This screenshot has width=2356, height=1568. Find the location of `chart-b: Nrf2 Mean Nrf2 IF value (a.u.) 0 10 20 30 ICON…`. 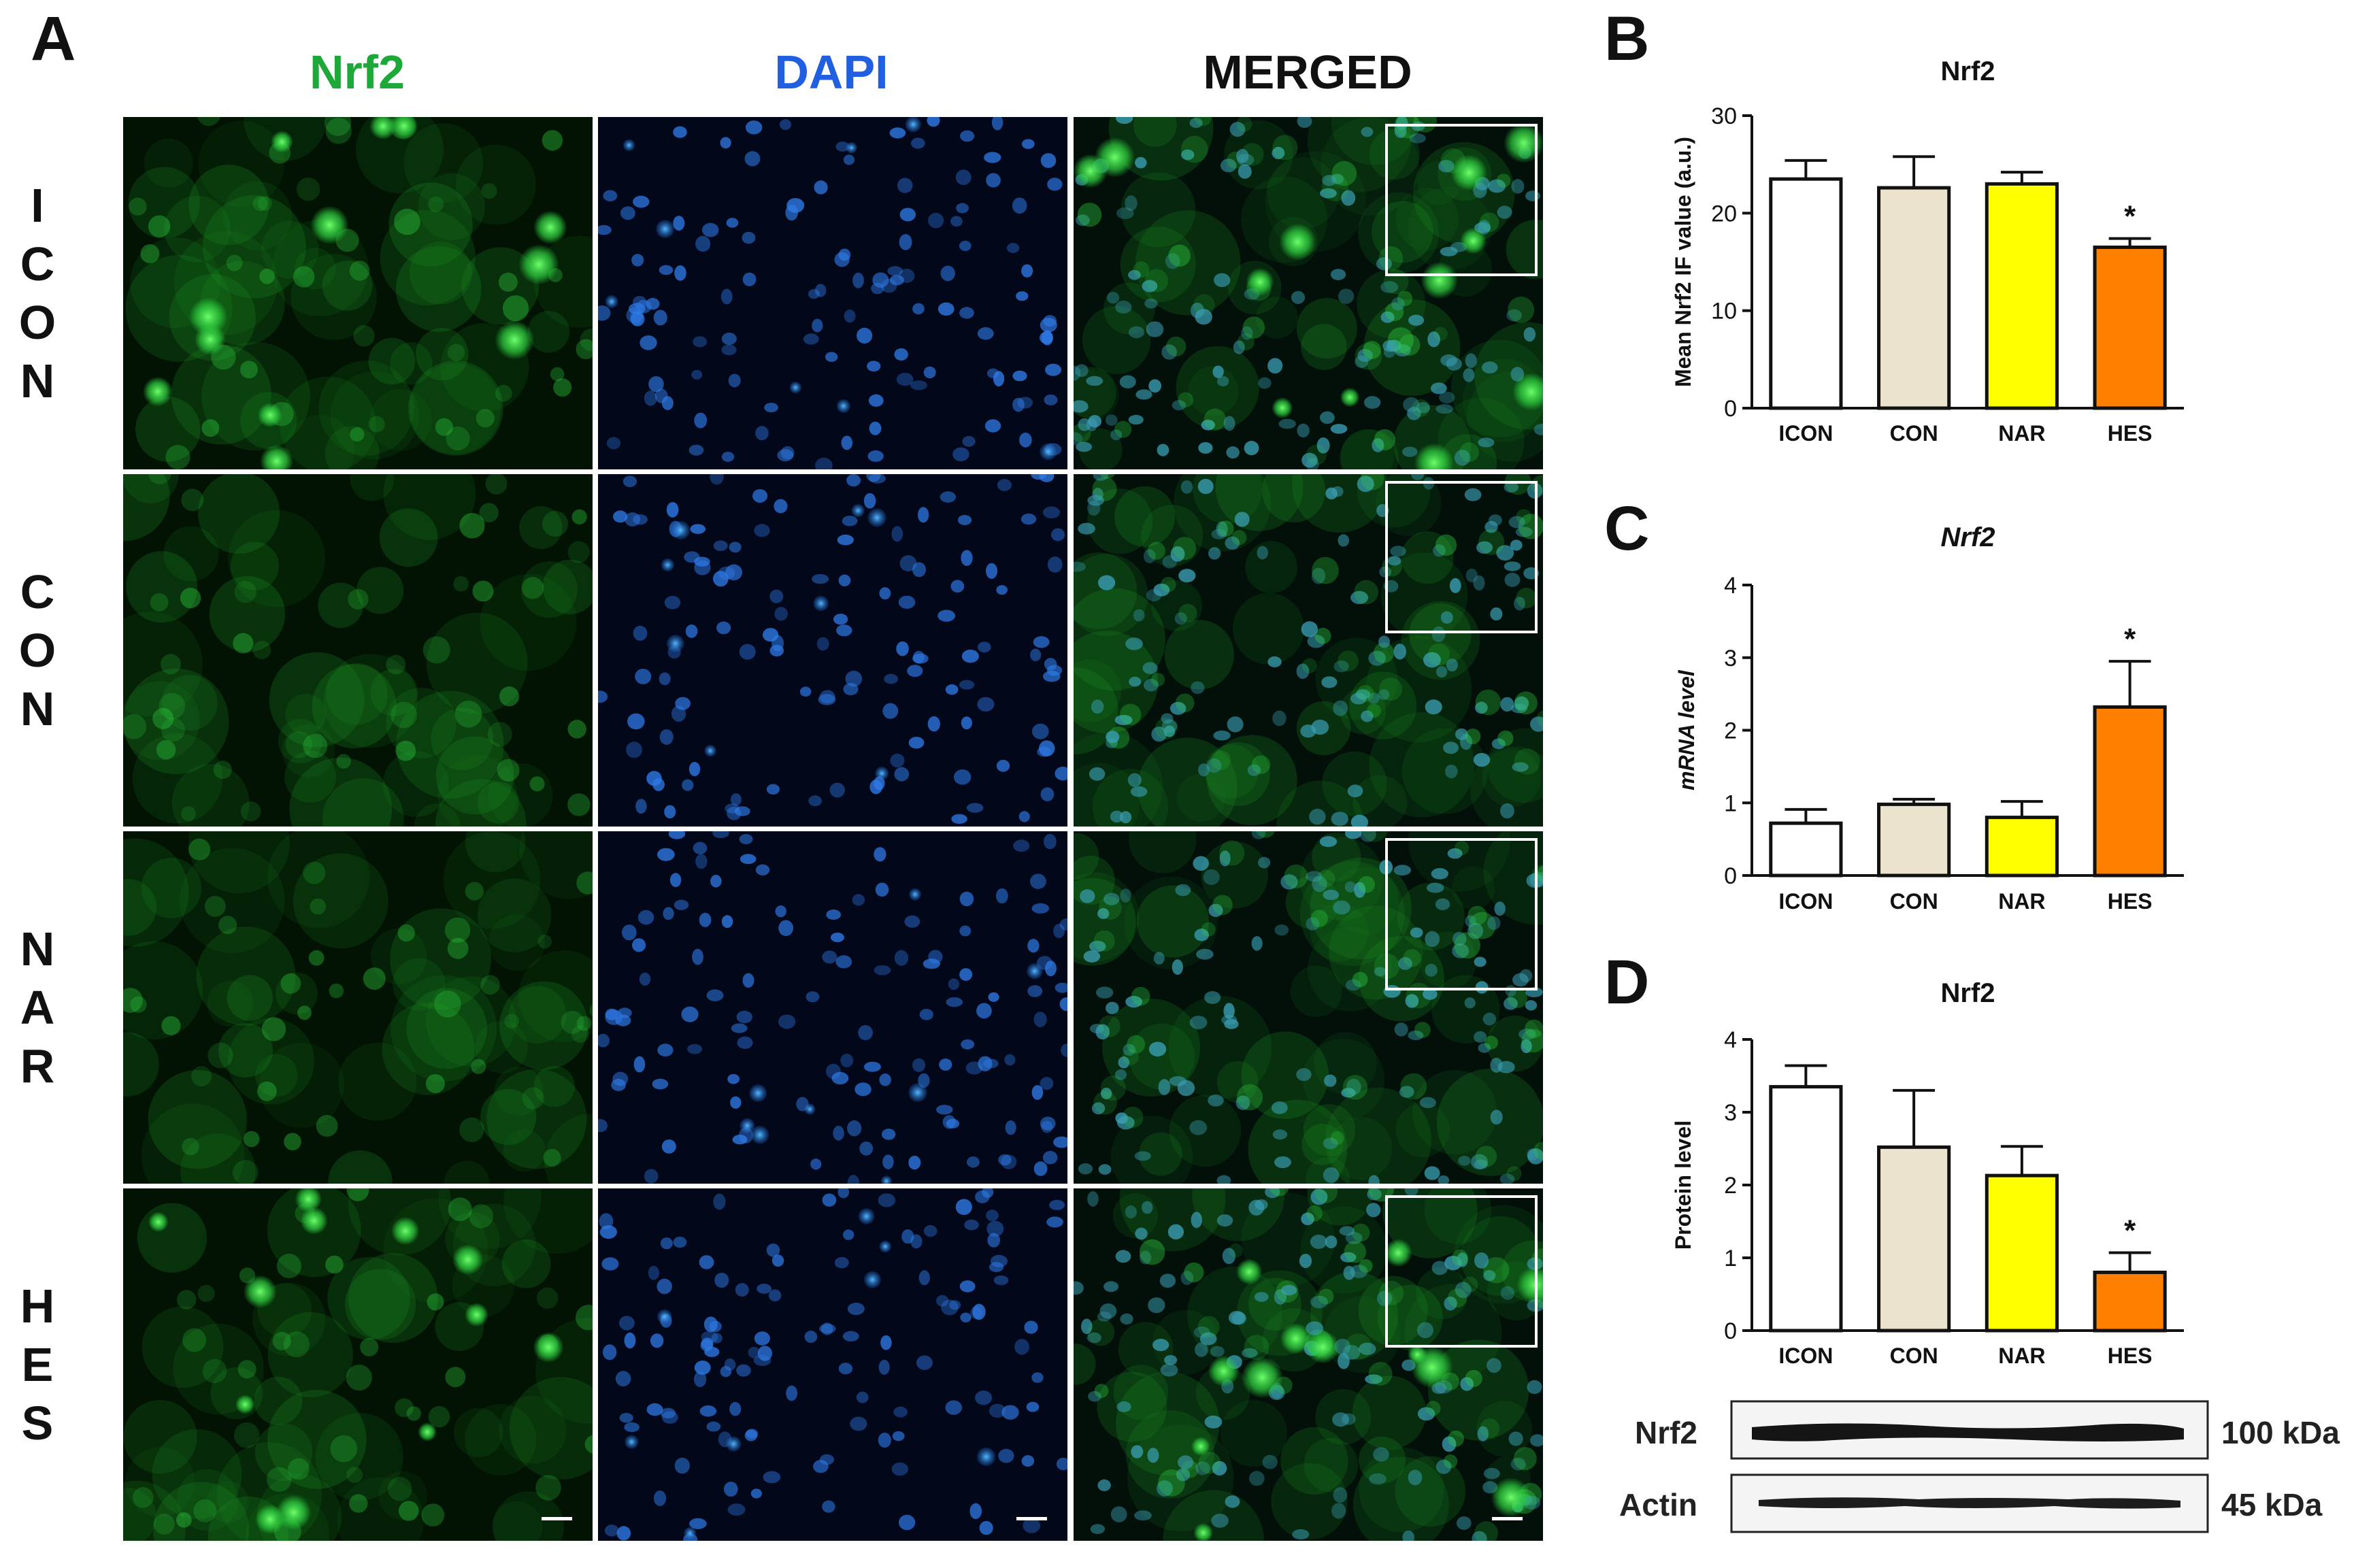

chart-b: Nrf2 Mean Nrf2 IF value (a.u.) 0 10 20 30 ICON… is located at coordinates (1927, 251).